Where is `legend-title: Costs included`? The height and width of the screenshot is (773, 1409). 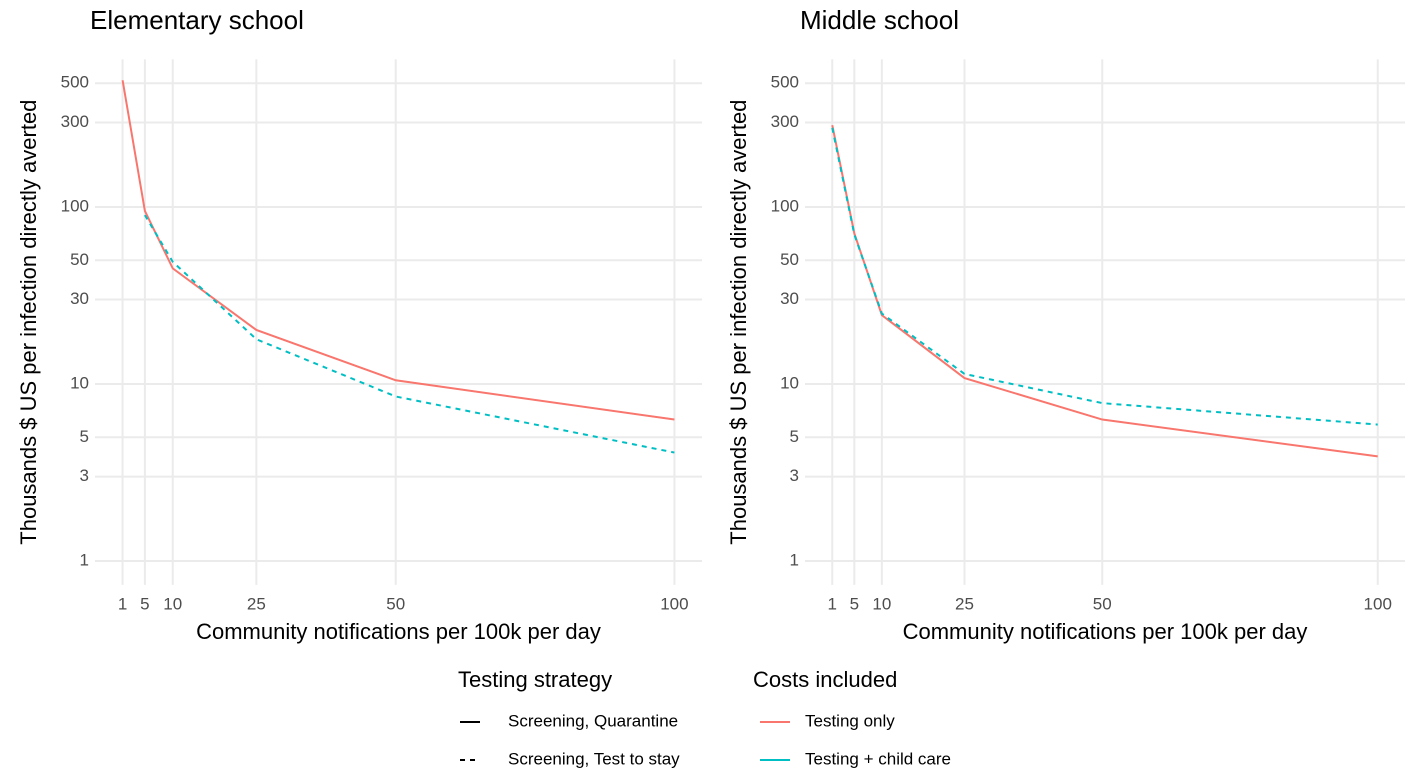 legend-title: Costs included is located at coordinates (825, 679).